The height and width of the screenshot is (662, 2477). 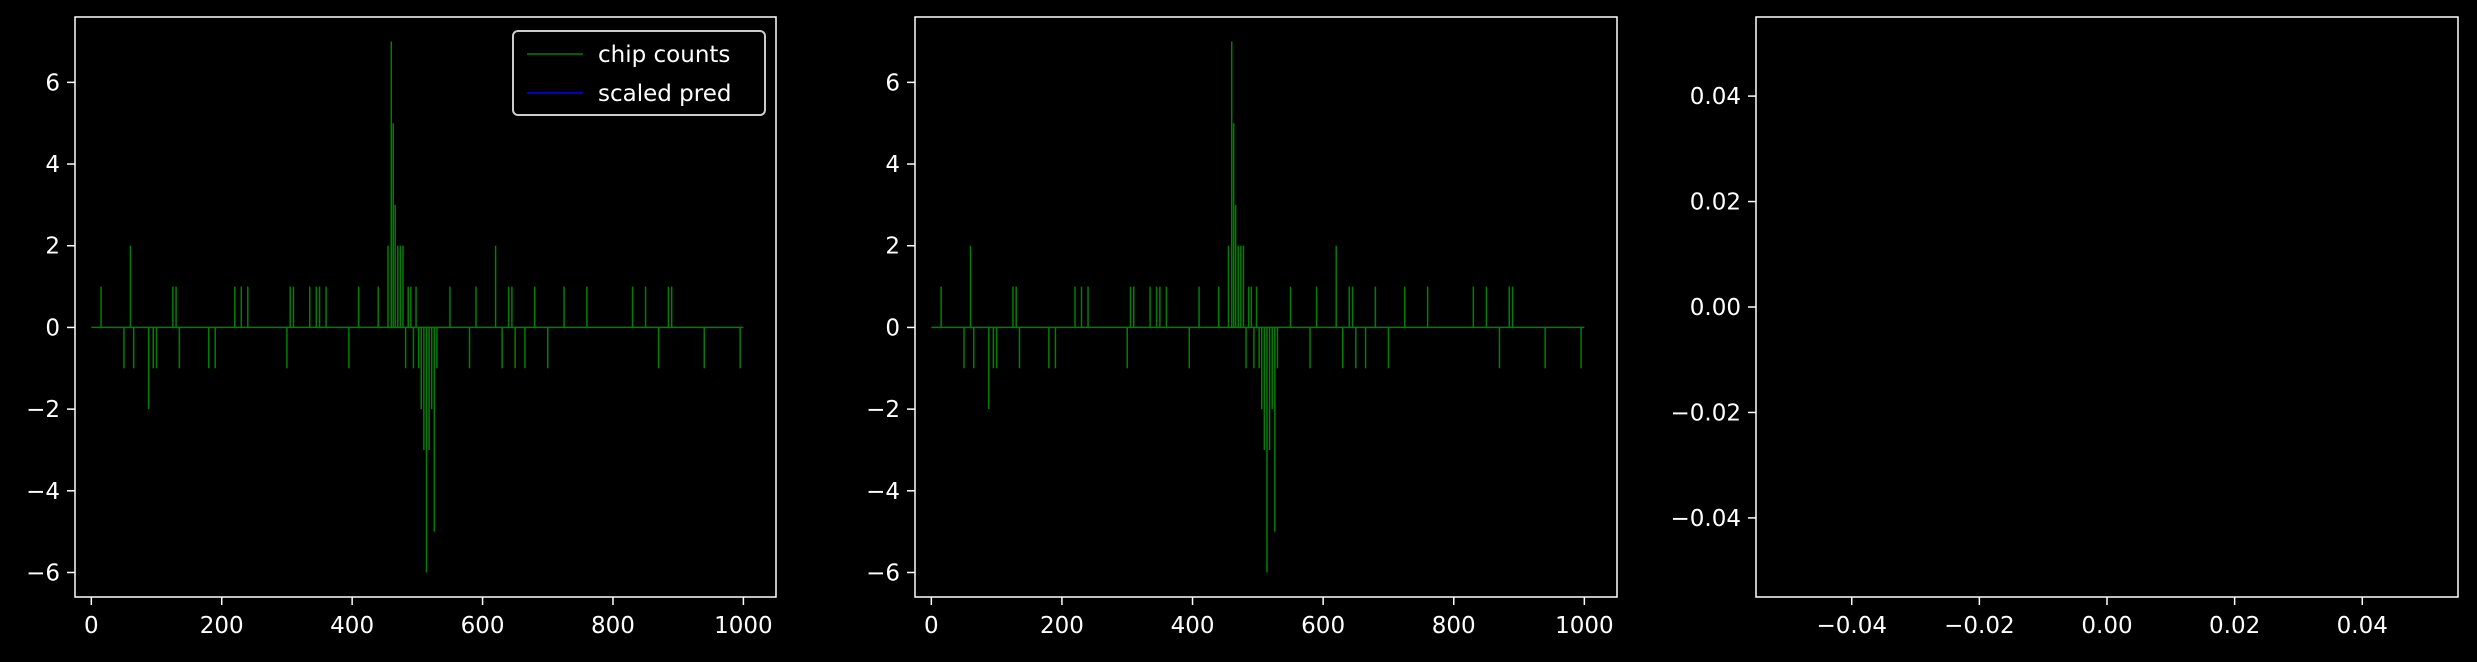 I want to click on legend-frame, so click(x=639, y=73).